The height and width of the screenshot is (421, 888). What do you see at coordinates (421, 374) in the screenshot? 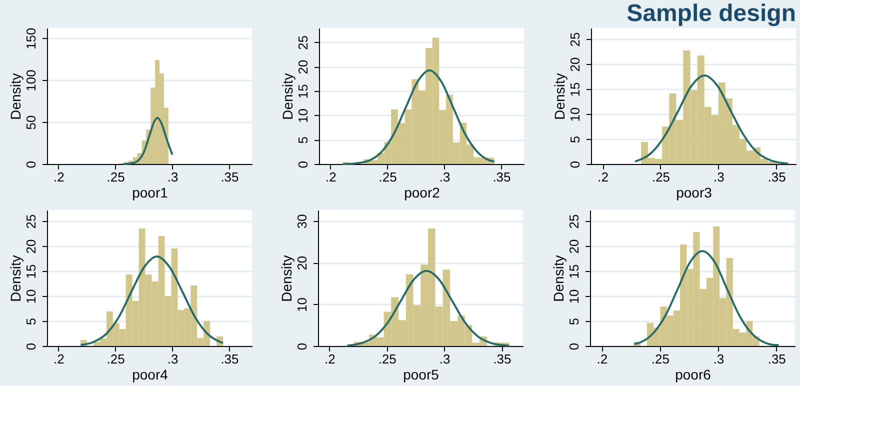
I see `x-axis-title: poor5` at bounding box center [421, 374].